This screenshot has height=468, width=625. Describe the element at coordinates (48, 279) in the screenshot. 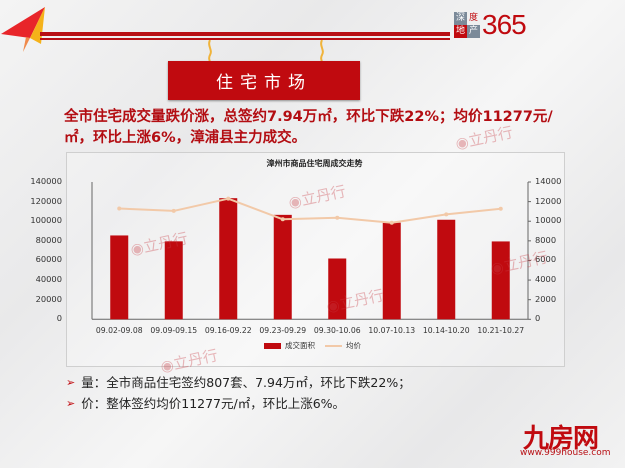

I see `left-tick-label: 40000` at that location.